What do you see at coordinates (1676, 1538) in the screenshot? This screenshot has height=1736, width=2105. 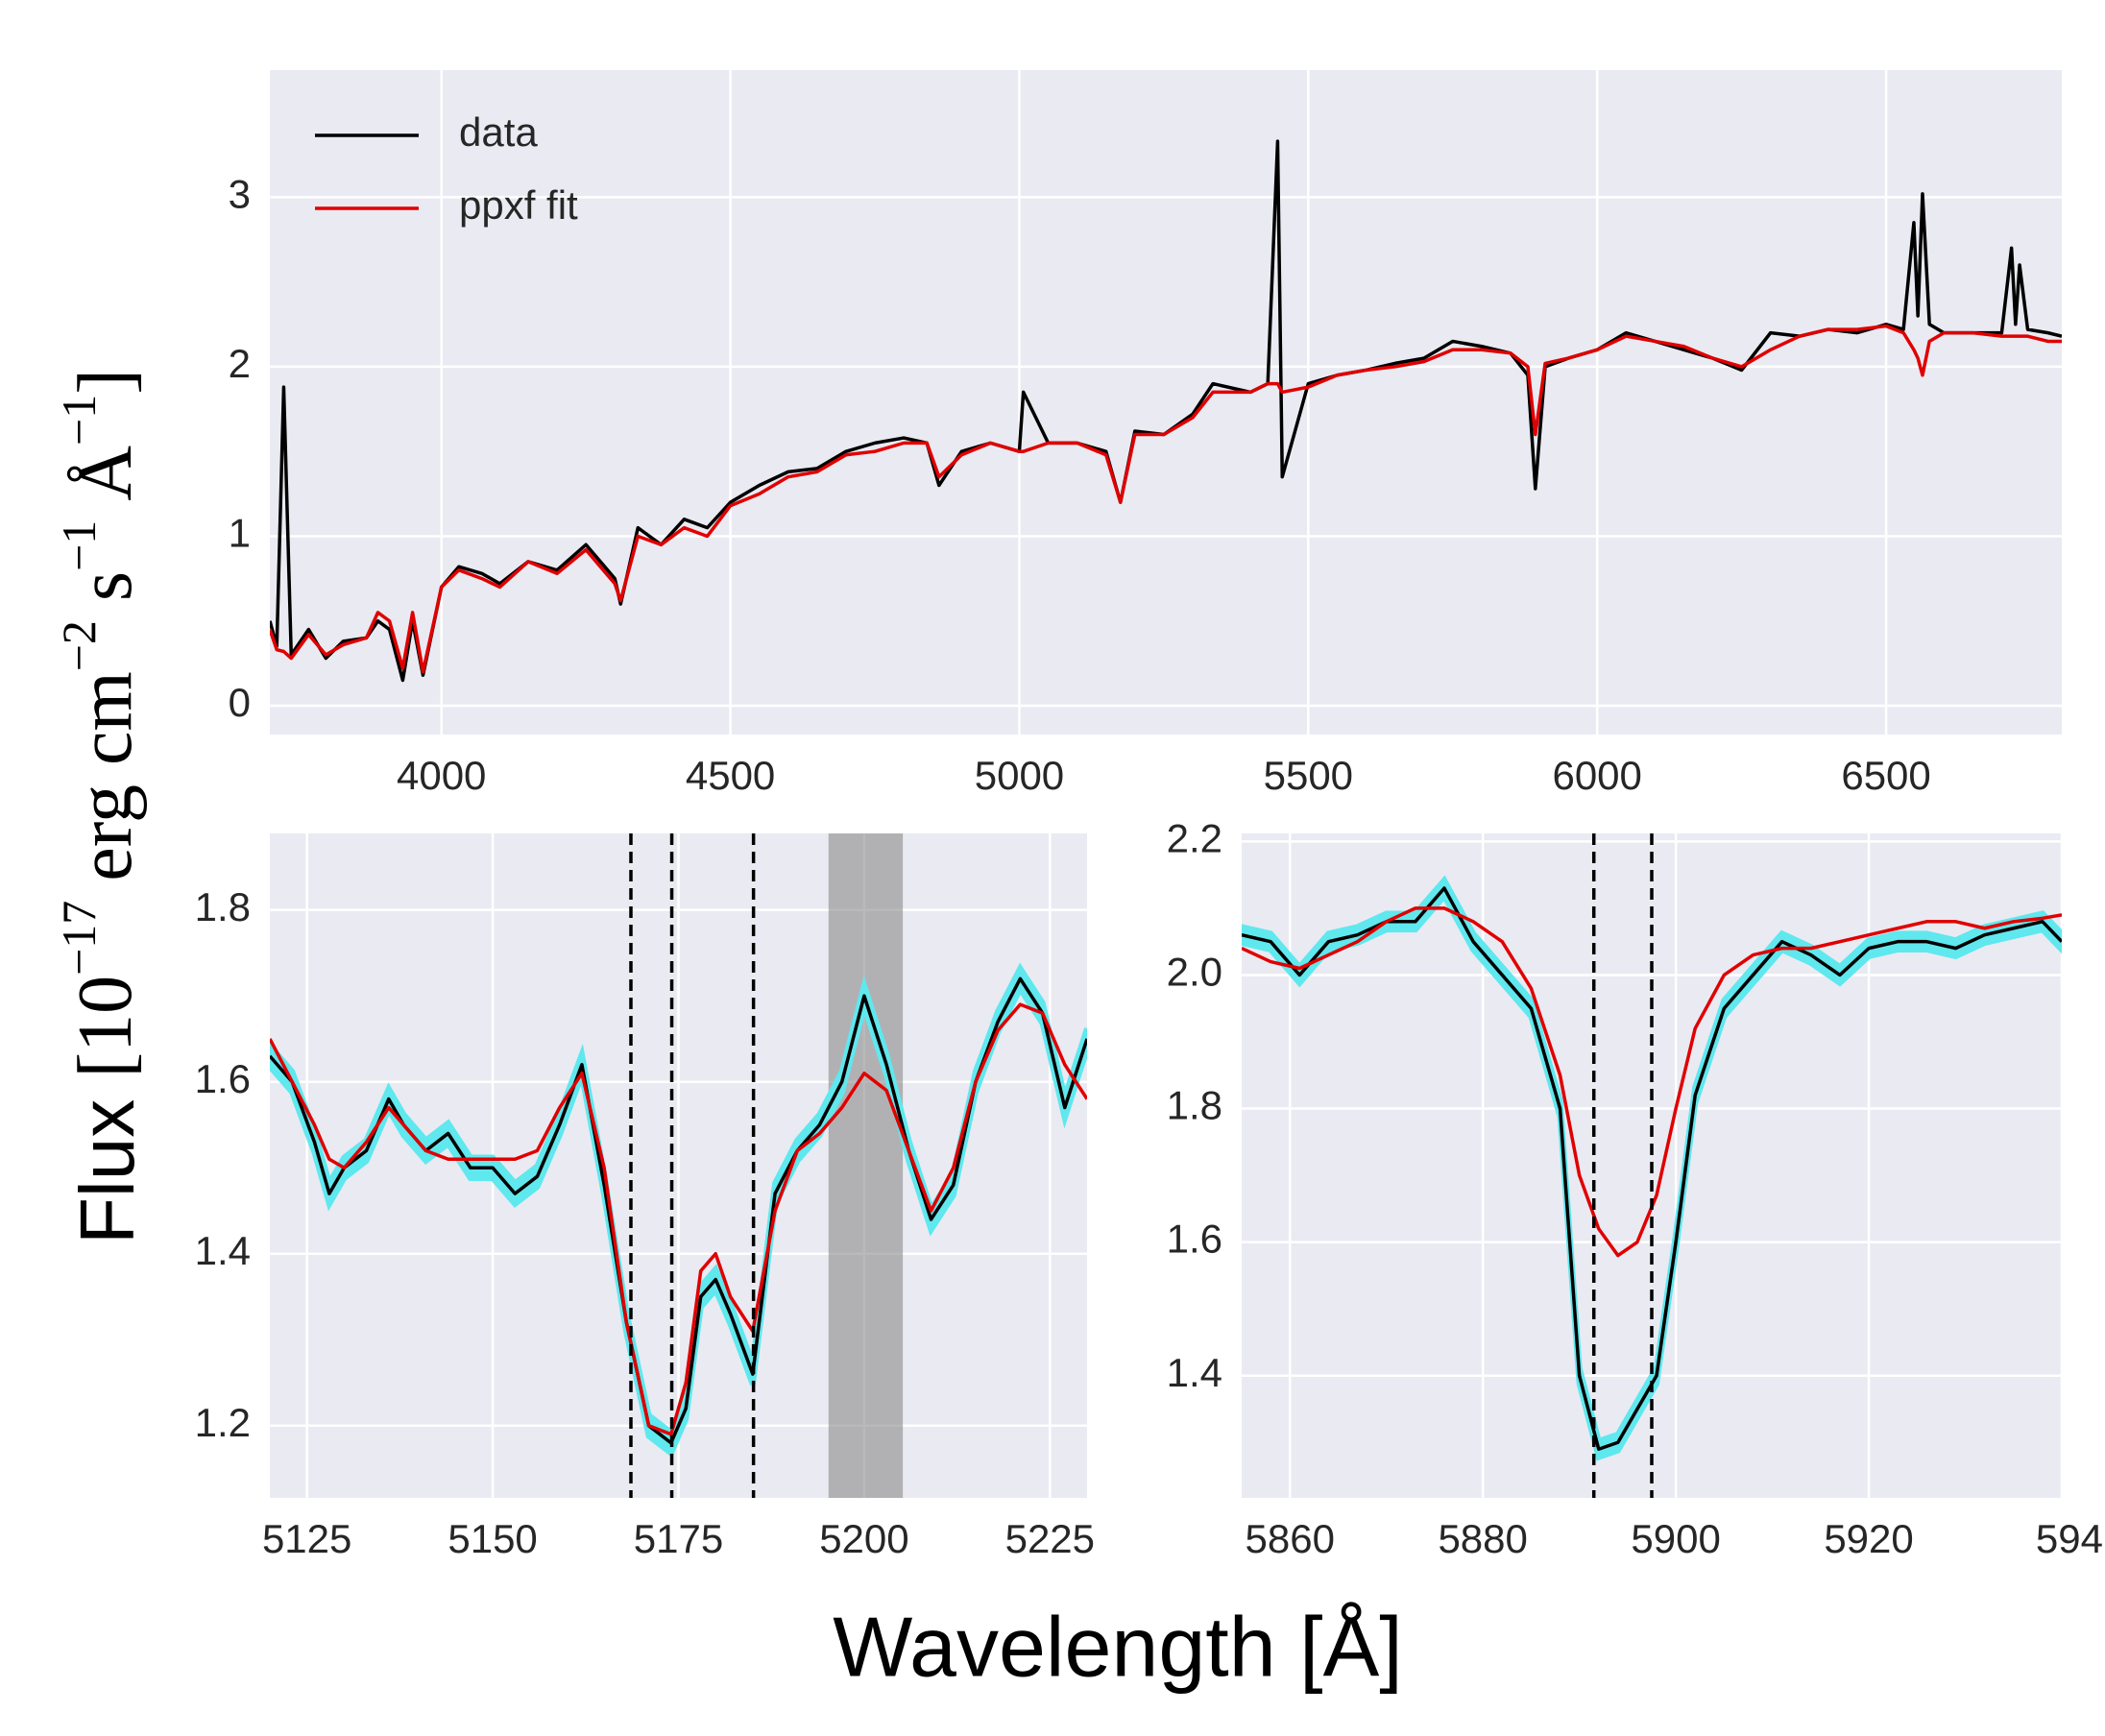 I see `x-tick-label: 5900` at bounding box center [1676, 1538].